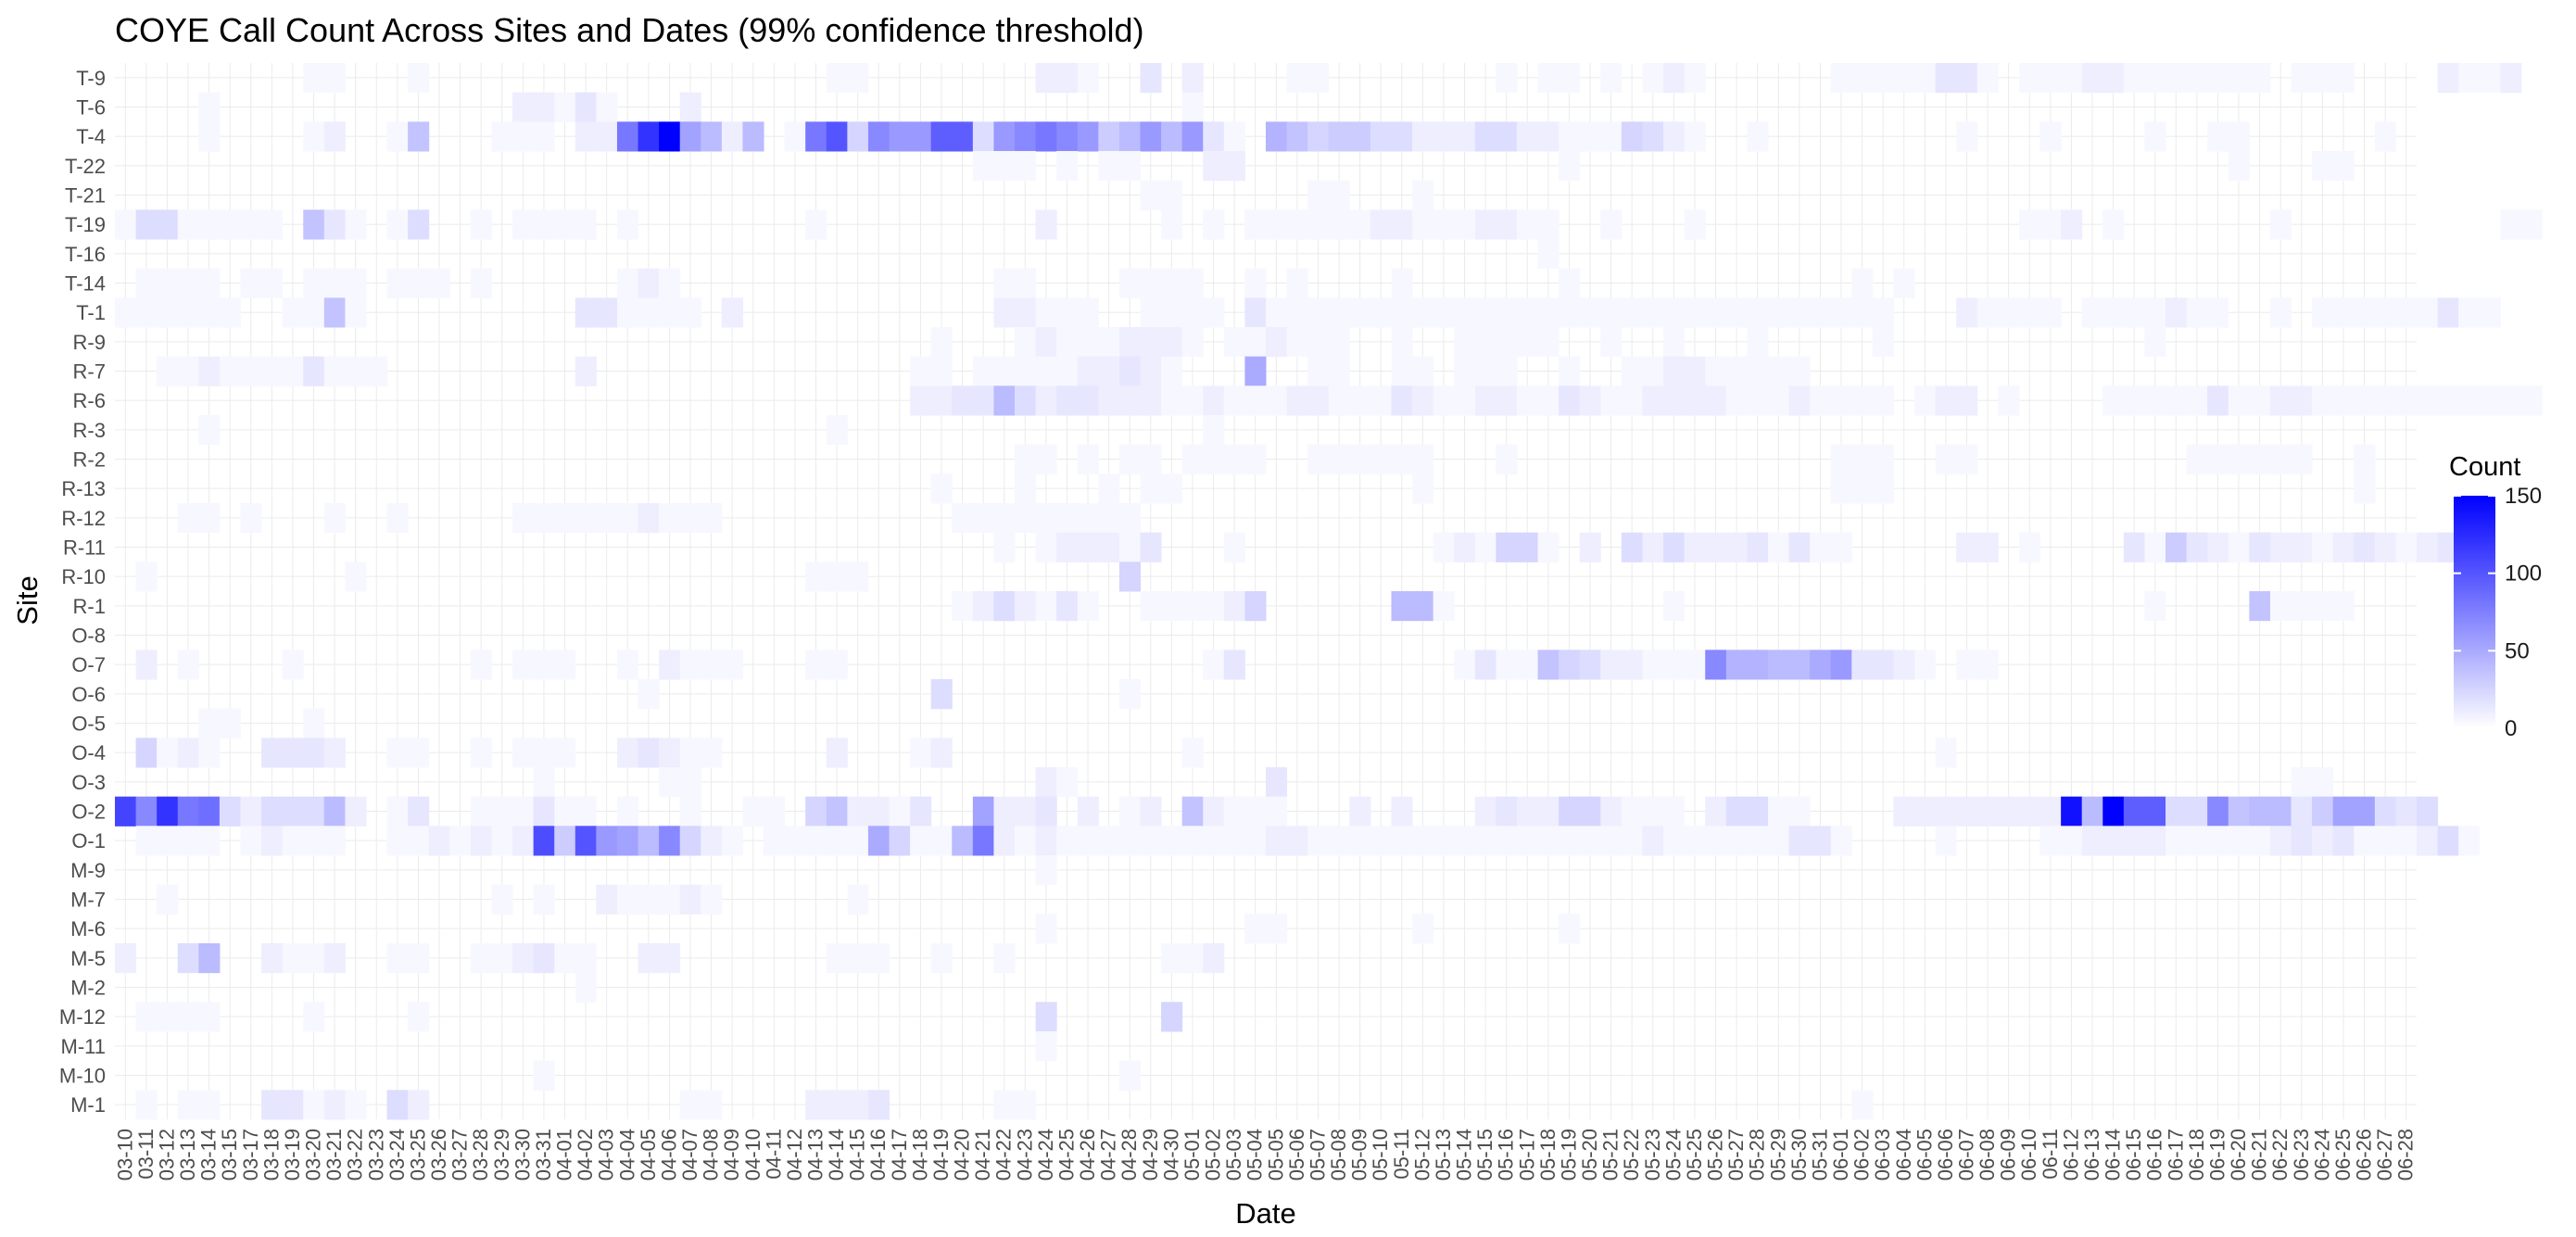 The image size is (2576, 1237). What do you see at coordinates (857, 1154) in the screenshot?
I see `x-tick-label: 04-15` at bounding box center [857, 1154].